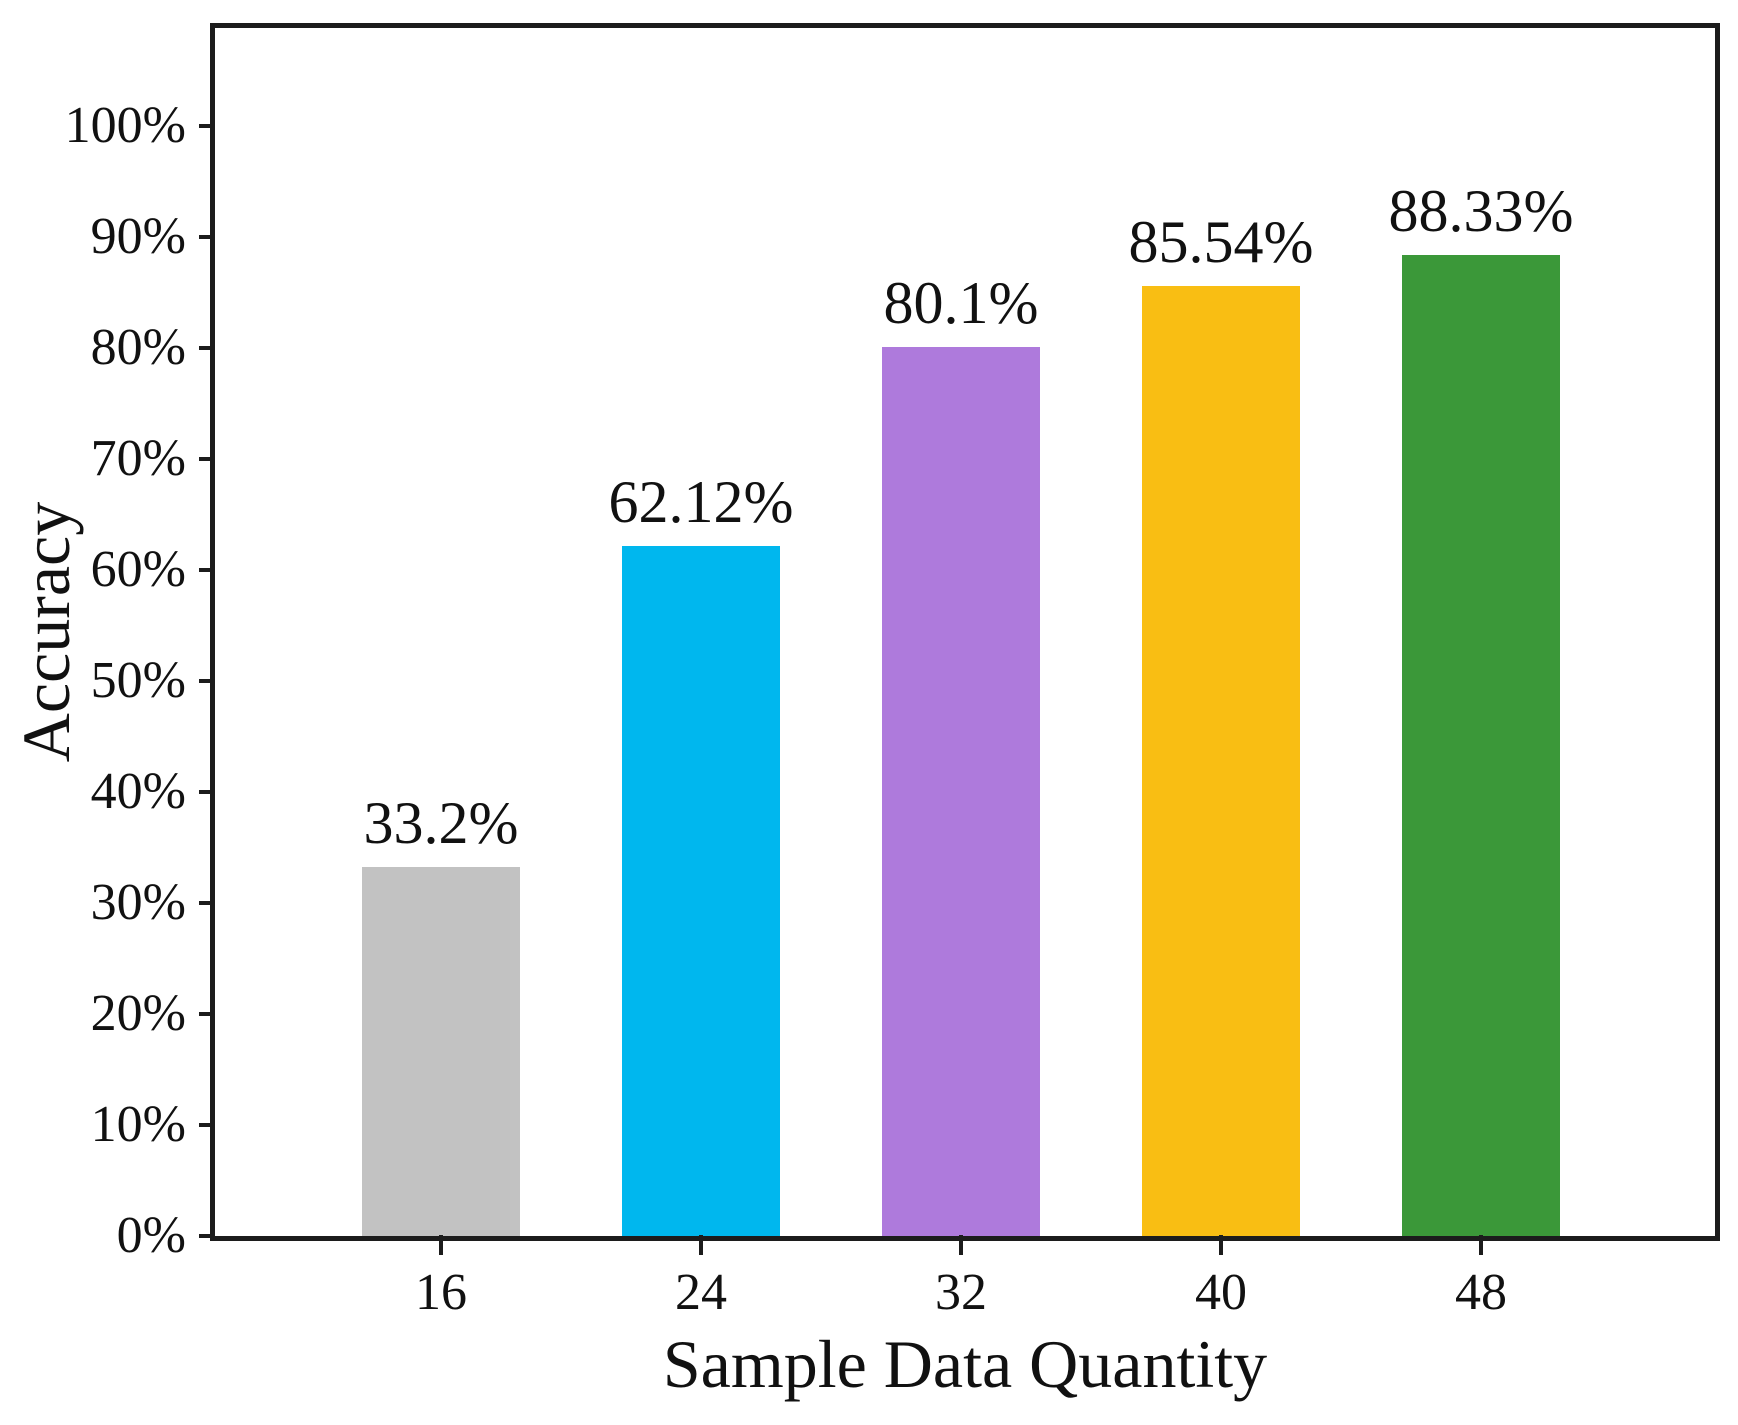  I want to click on x-axis: 16 24 32 40 48, so click(965, 1298).